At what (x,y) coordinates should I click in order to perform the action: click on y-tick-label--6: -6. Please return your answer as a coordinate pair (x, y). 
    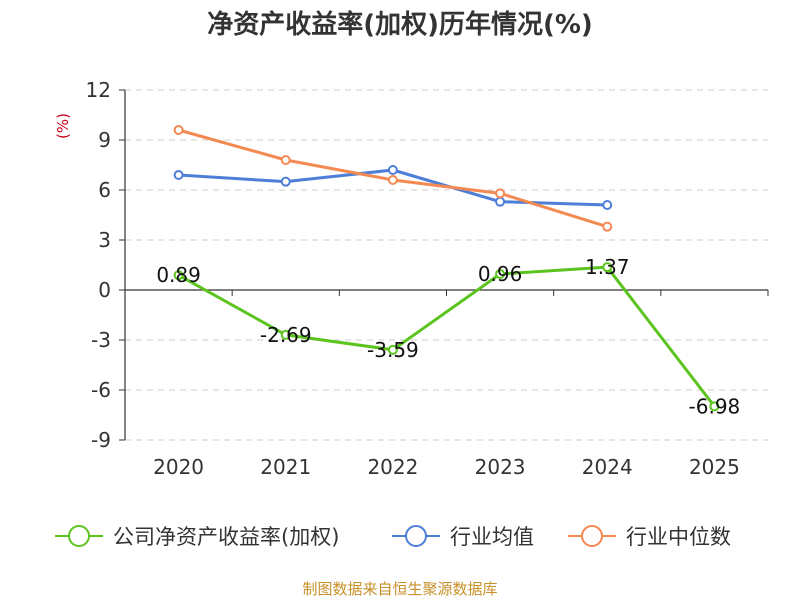
    Looking at the image, I should click on (101, 390).